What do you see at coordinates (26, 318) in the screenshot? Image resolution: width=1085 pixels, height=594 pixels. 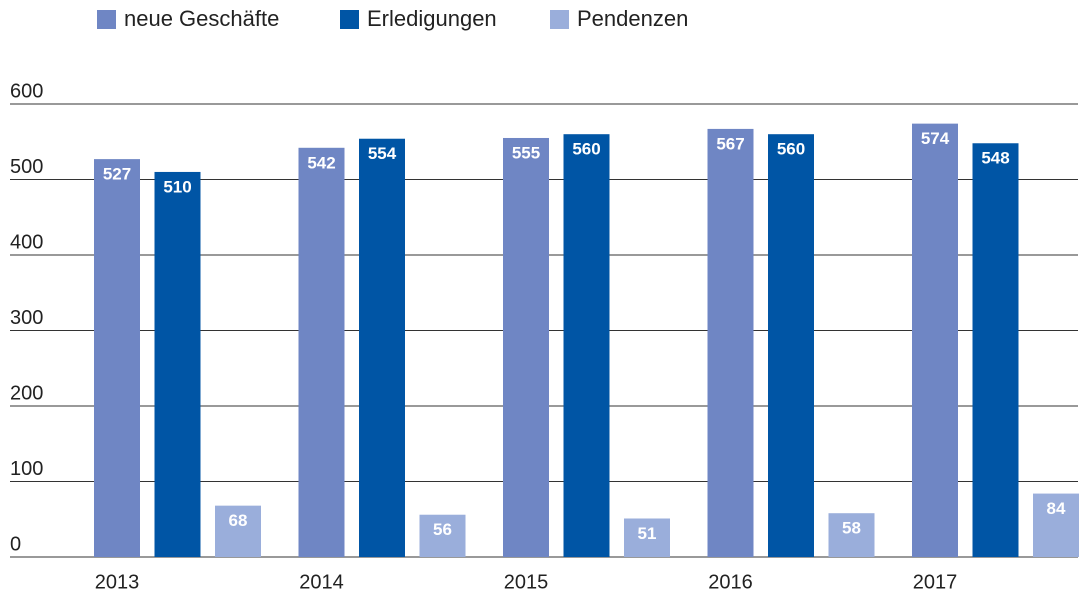 I see `y-tick-label: 300` at bounding box center [26, 318].